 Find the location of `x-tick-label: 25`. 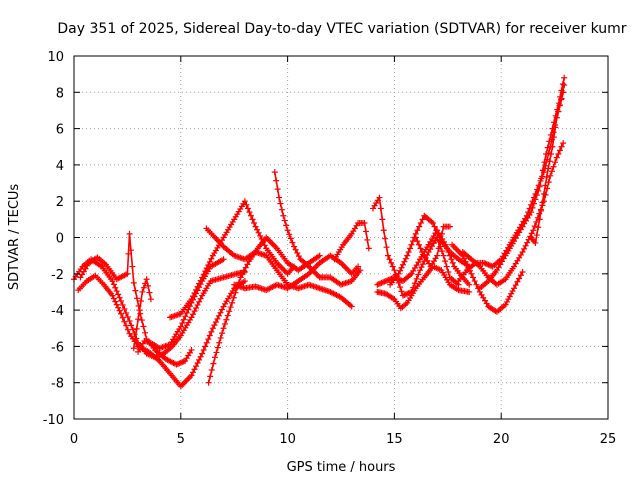

x-tick-label: 25 is located at coordinates (608, 439).